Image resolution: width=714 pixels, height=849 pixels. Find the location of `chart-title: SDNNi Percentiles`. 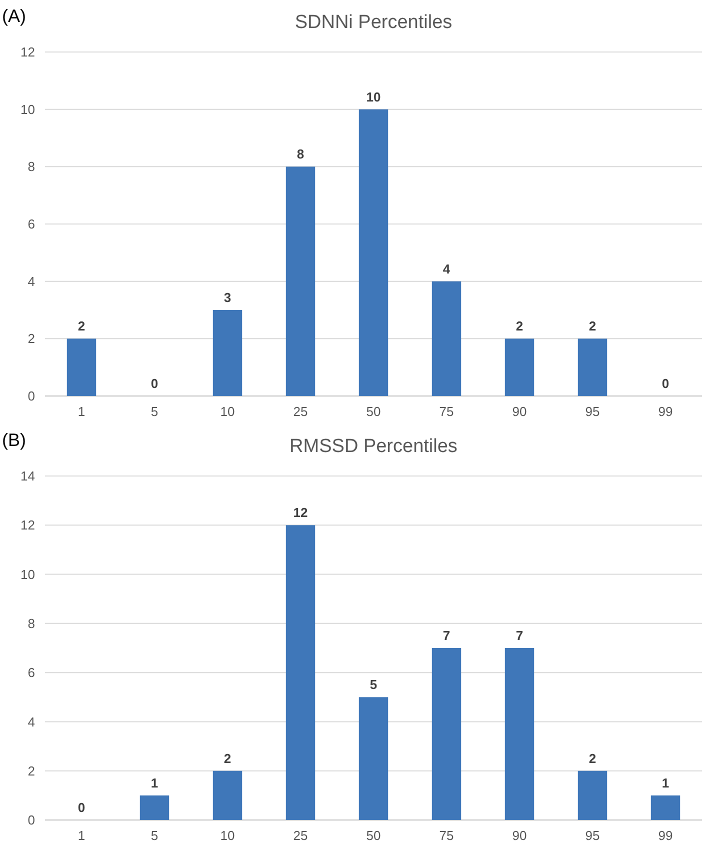

chart-title: SDNNi Percentiles is located at coordinates (373, 22).